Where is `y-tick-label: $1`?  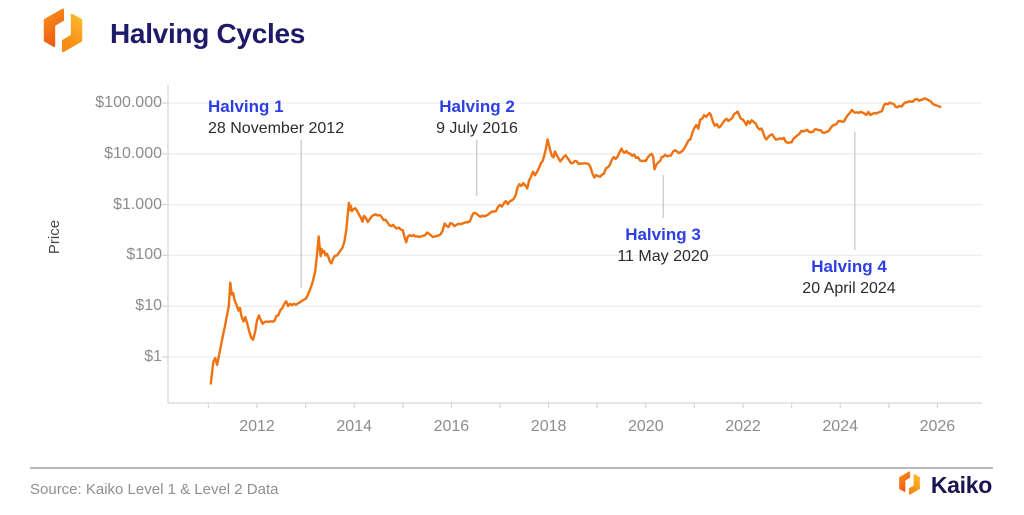
y-tick-label: $1 is located at coordinates (153, 356).